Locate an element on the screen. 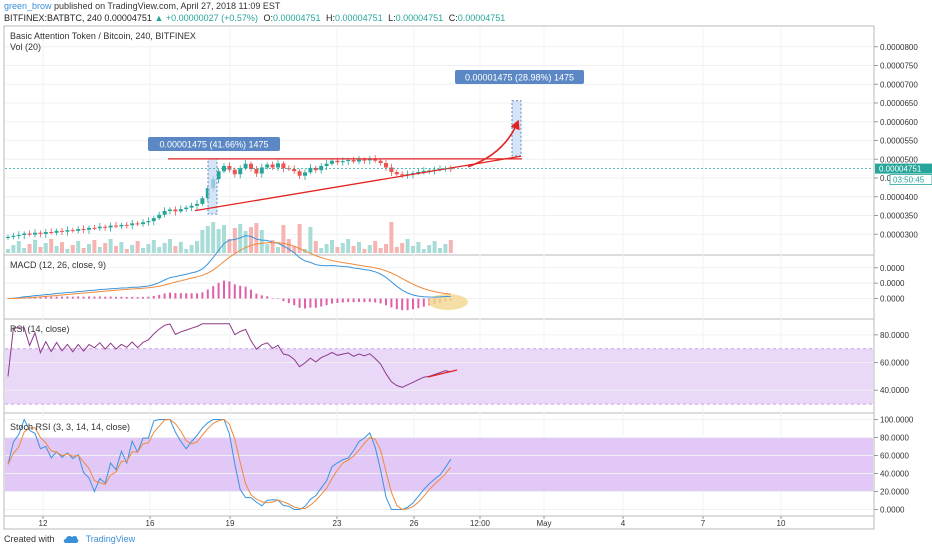 The height and width of the screenshot is (550, 932). price-tick-label-1: 0.0000750 is located at coordinates (899, 66).